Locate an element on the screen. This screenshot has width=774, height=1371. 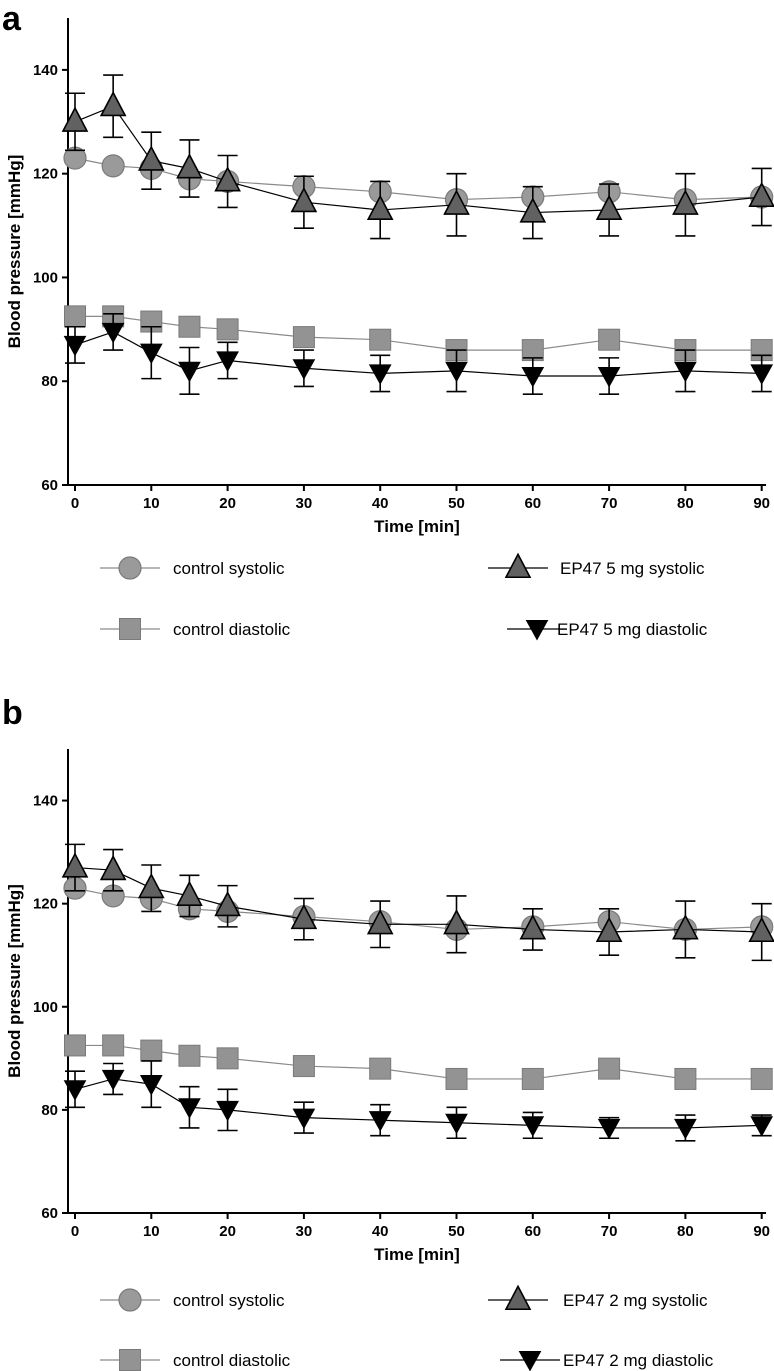
legend-label: EP47 2 mg systolic is located at coordinates (635, 1300).